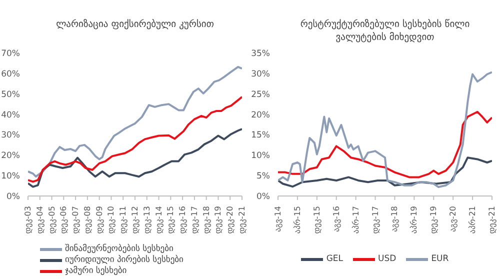 The image size is (500, 279). What do you see at coordinates (278, 219) in the screenshot?
I see `x-tick-label: აგვ-14` at bounding box center [278, 219].